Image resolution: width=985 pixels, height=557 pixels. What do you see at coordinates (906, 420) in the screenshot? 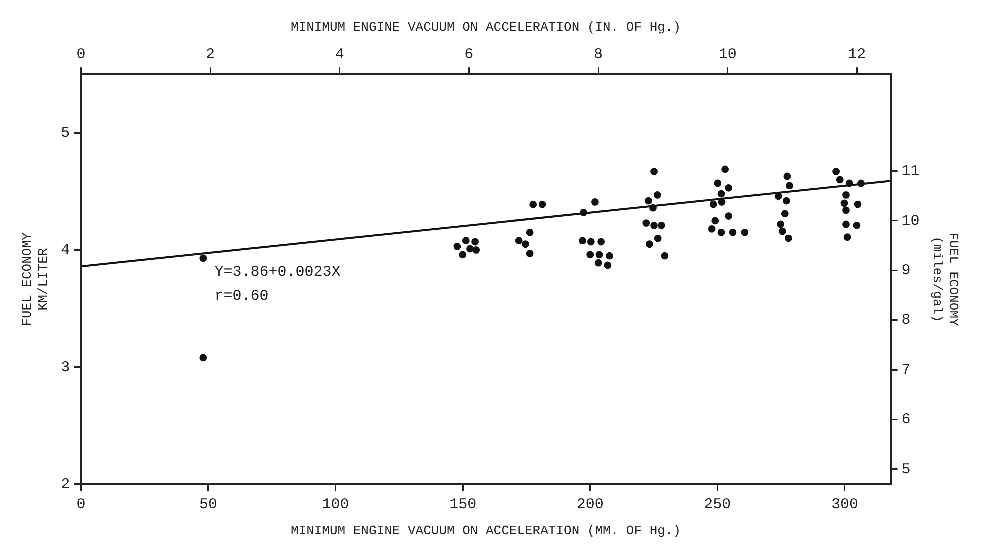
I see `y2-tick-label: 6` at bounding box center [906, 420].